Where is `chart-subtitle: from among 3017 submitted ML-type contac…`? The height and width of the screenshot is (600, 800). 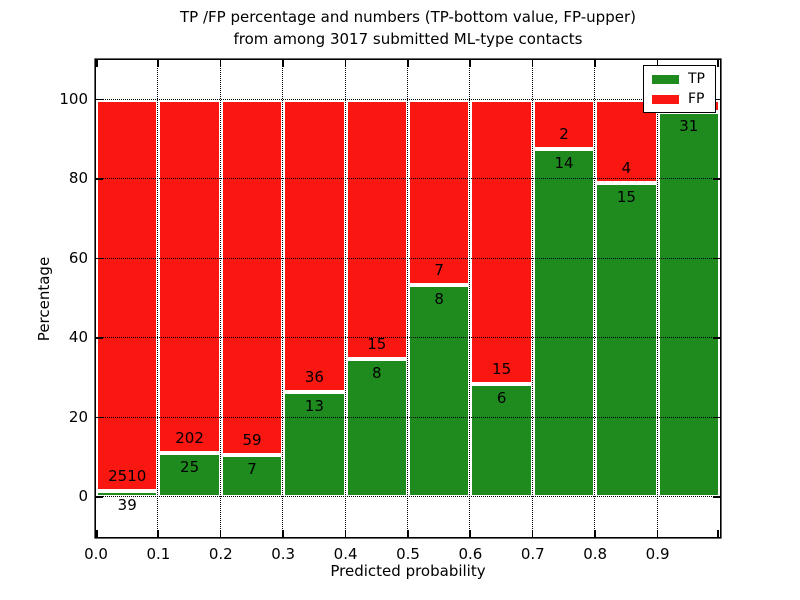
chart-subtitle: from among 3017 submitted ML-type contac… is located at coordinates (408, 39).